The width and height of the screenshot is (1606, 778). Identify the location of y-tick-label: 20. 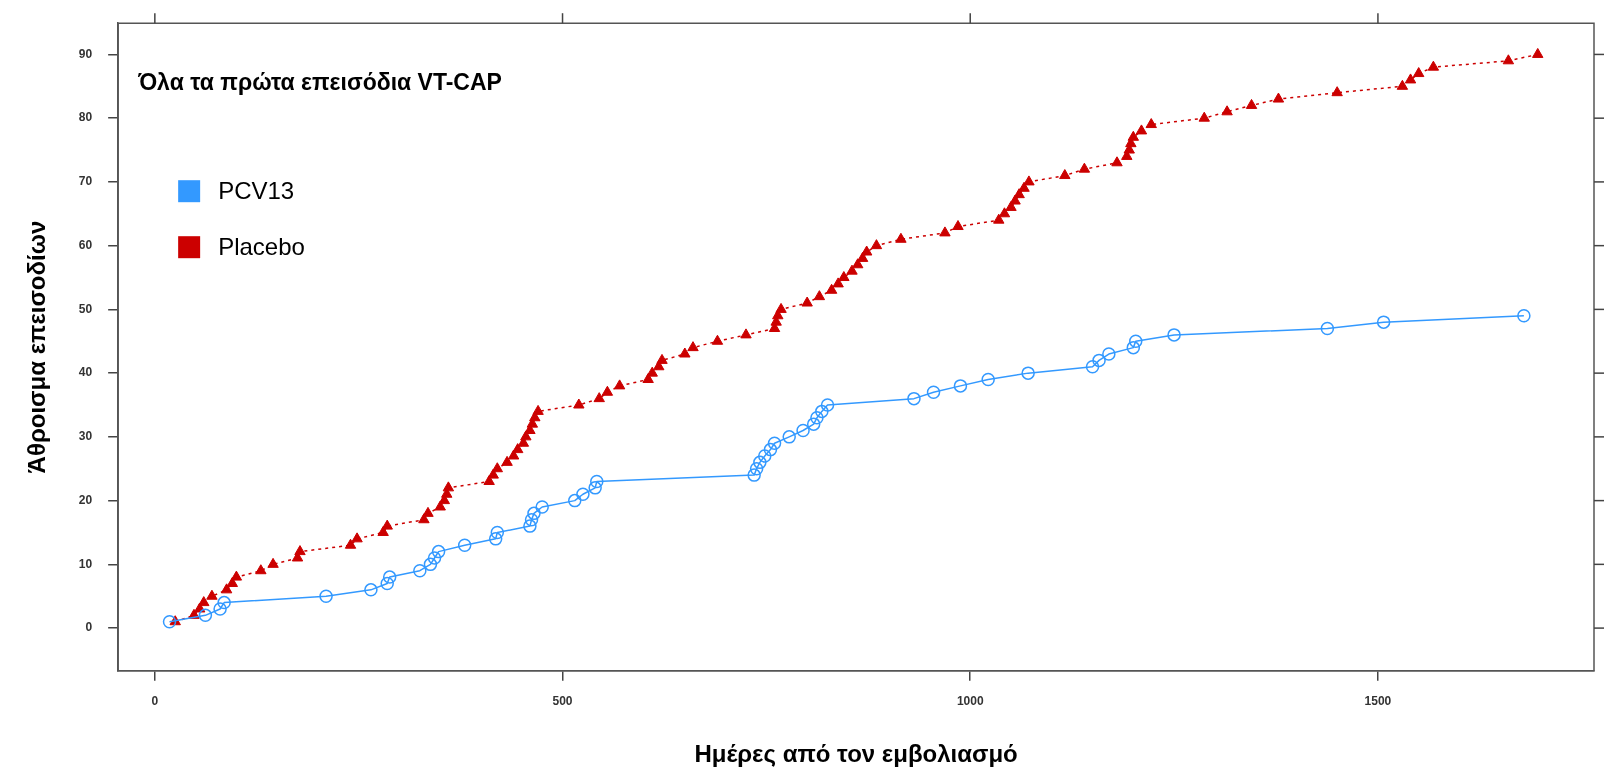
(85, 499).